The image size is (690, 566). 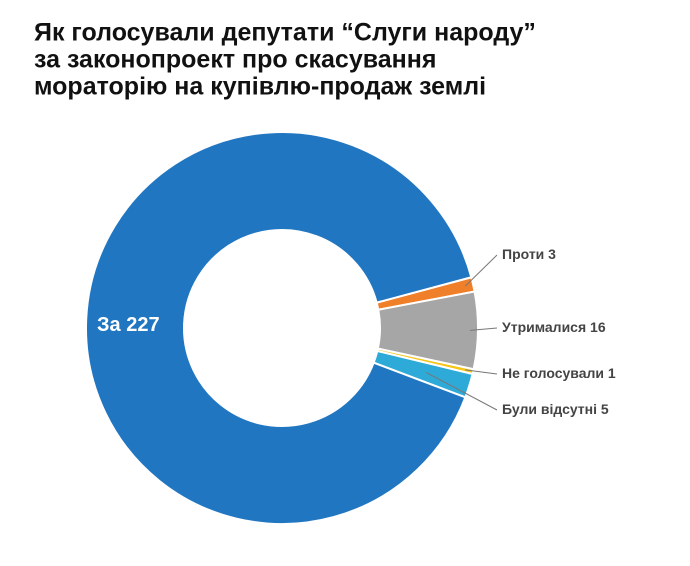 I want to click on slice-label: Не голосували 1, so click(x=559, y=373).